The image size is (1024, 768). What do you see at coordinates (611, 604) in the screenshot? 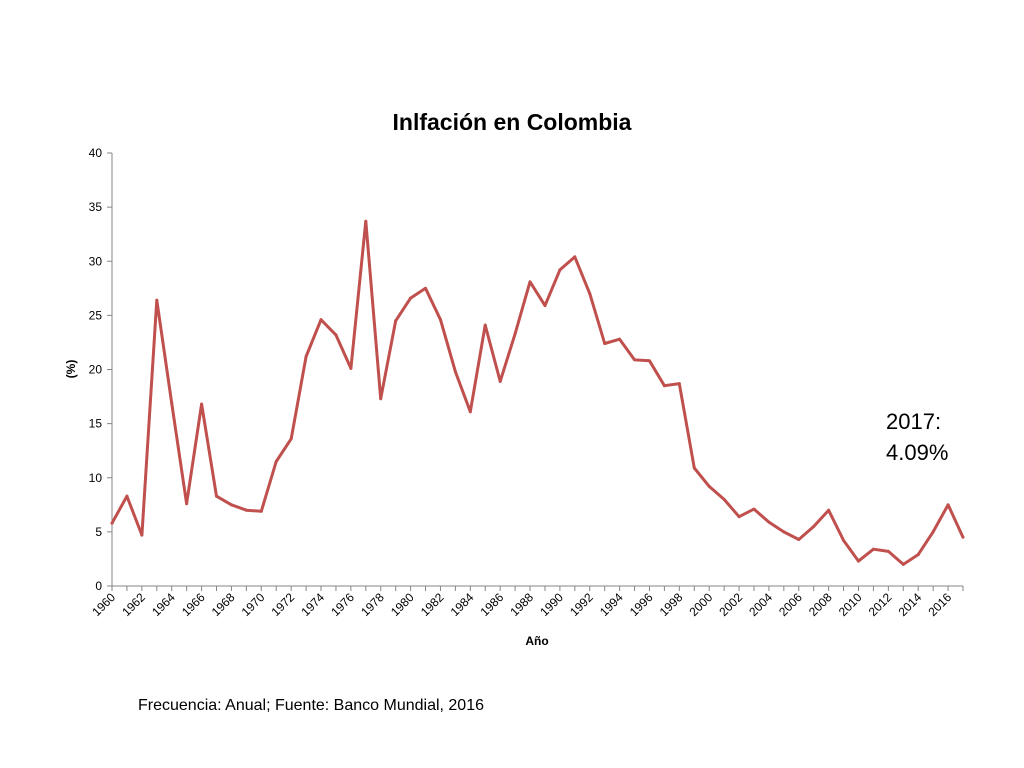
I see `x-tick-label: 1994` at bounding box center [611, 604].